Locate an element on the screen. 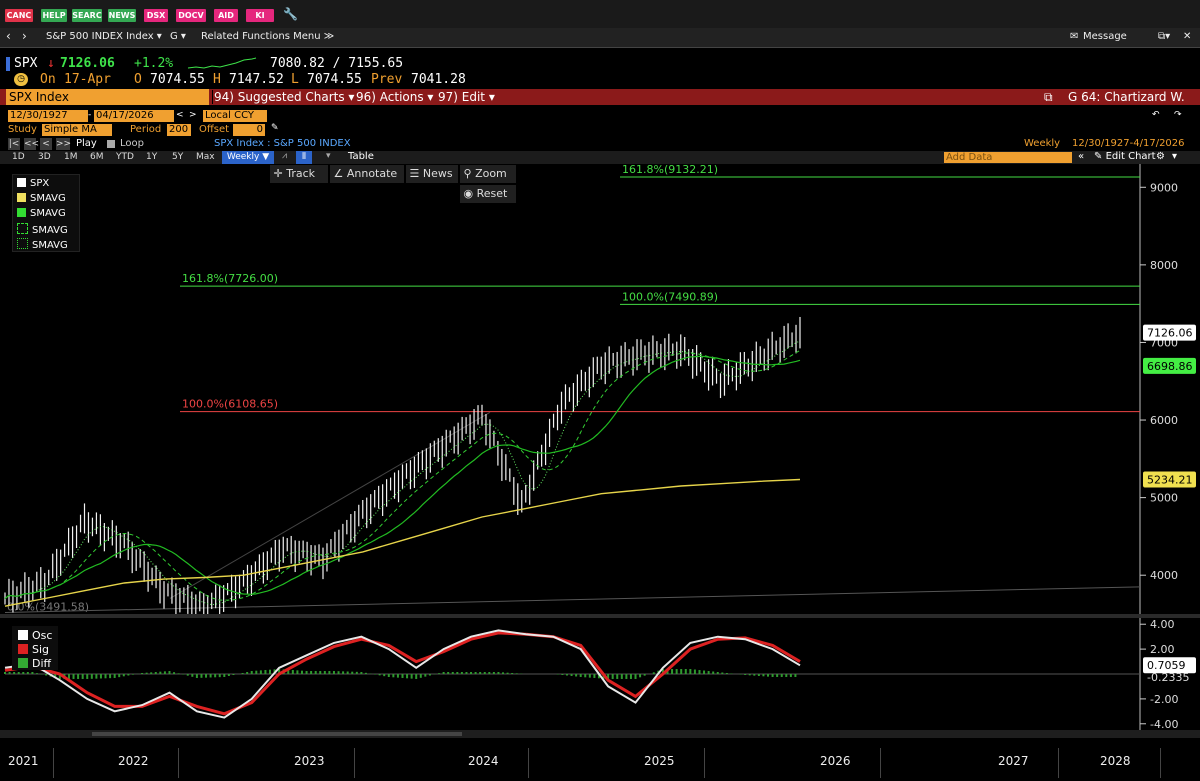 Image resolution: width=1200 pixels, height=781 pixels. ki-key: KI is located at coordinates (260, 15).